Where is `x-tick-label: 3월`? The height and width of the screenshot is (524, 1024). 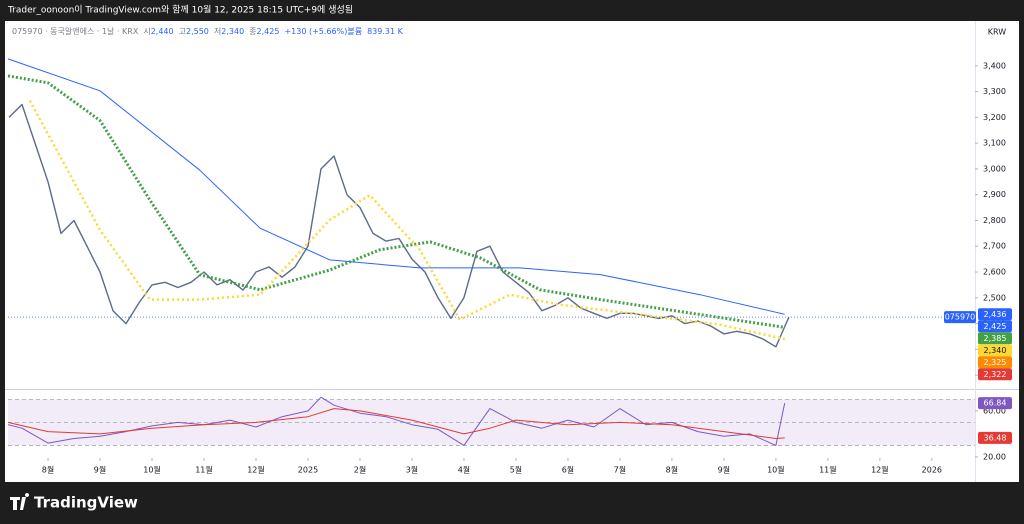
x-tick-label: 3월 is located at coordinates (412, 470).